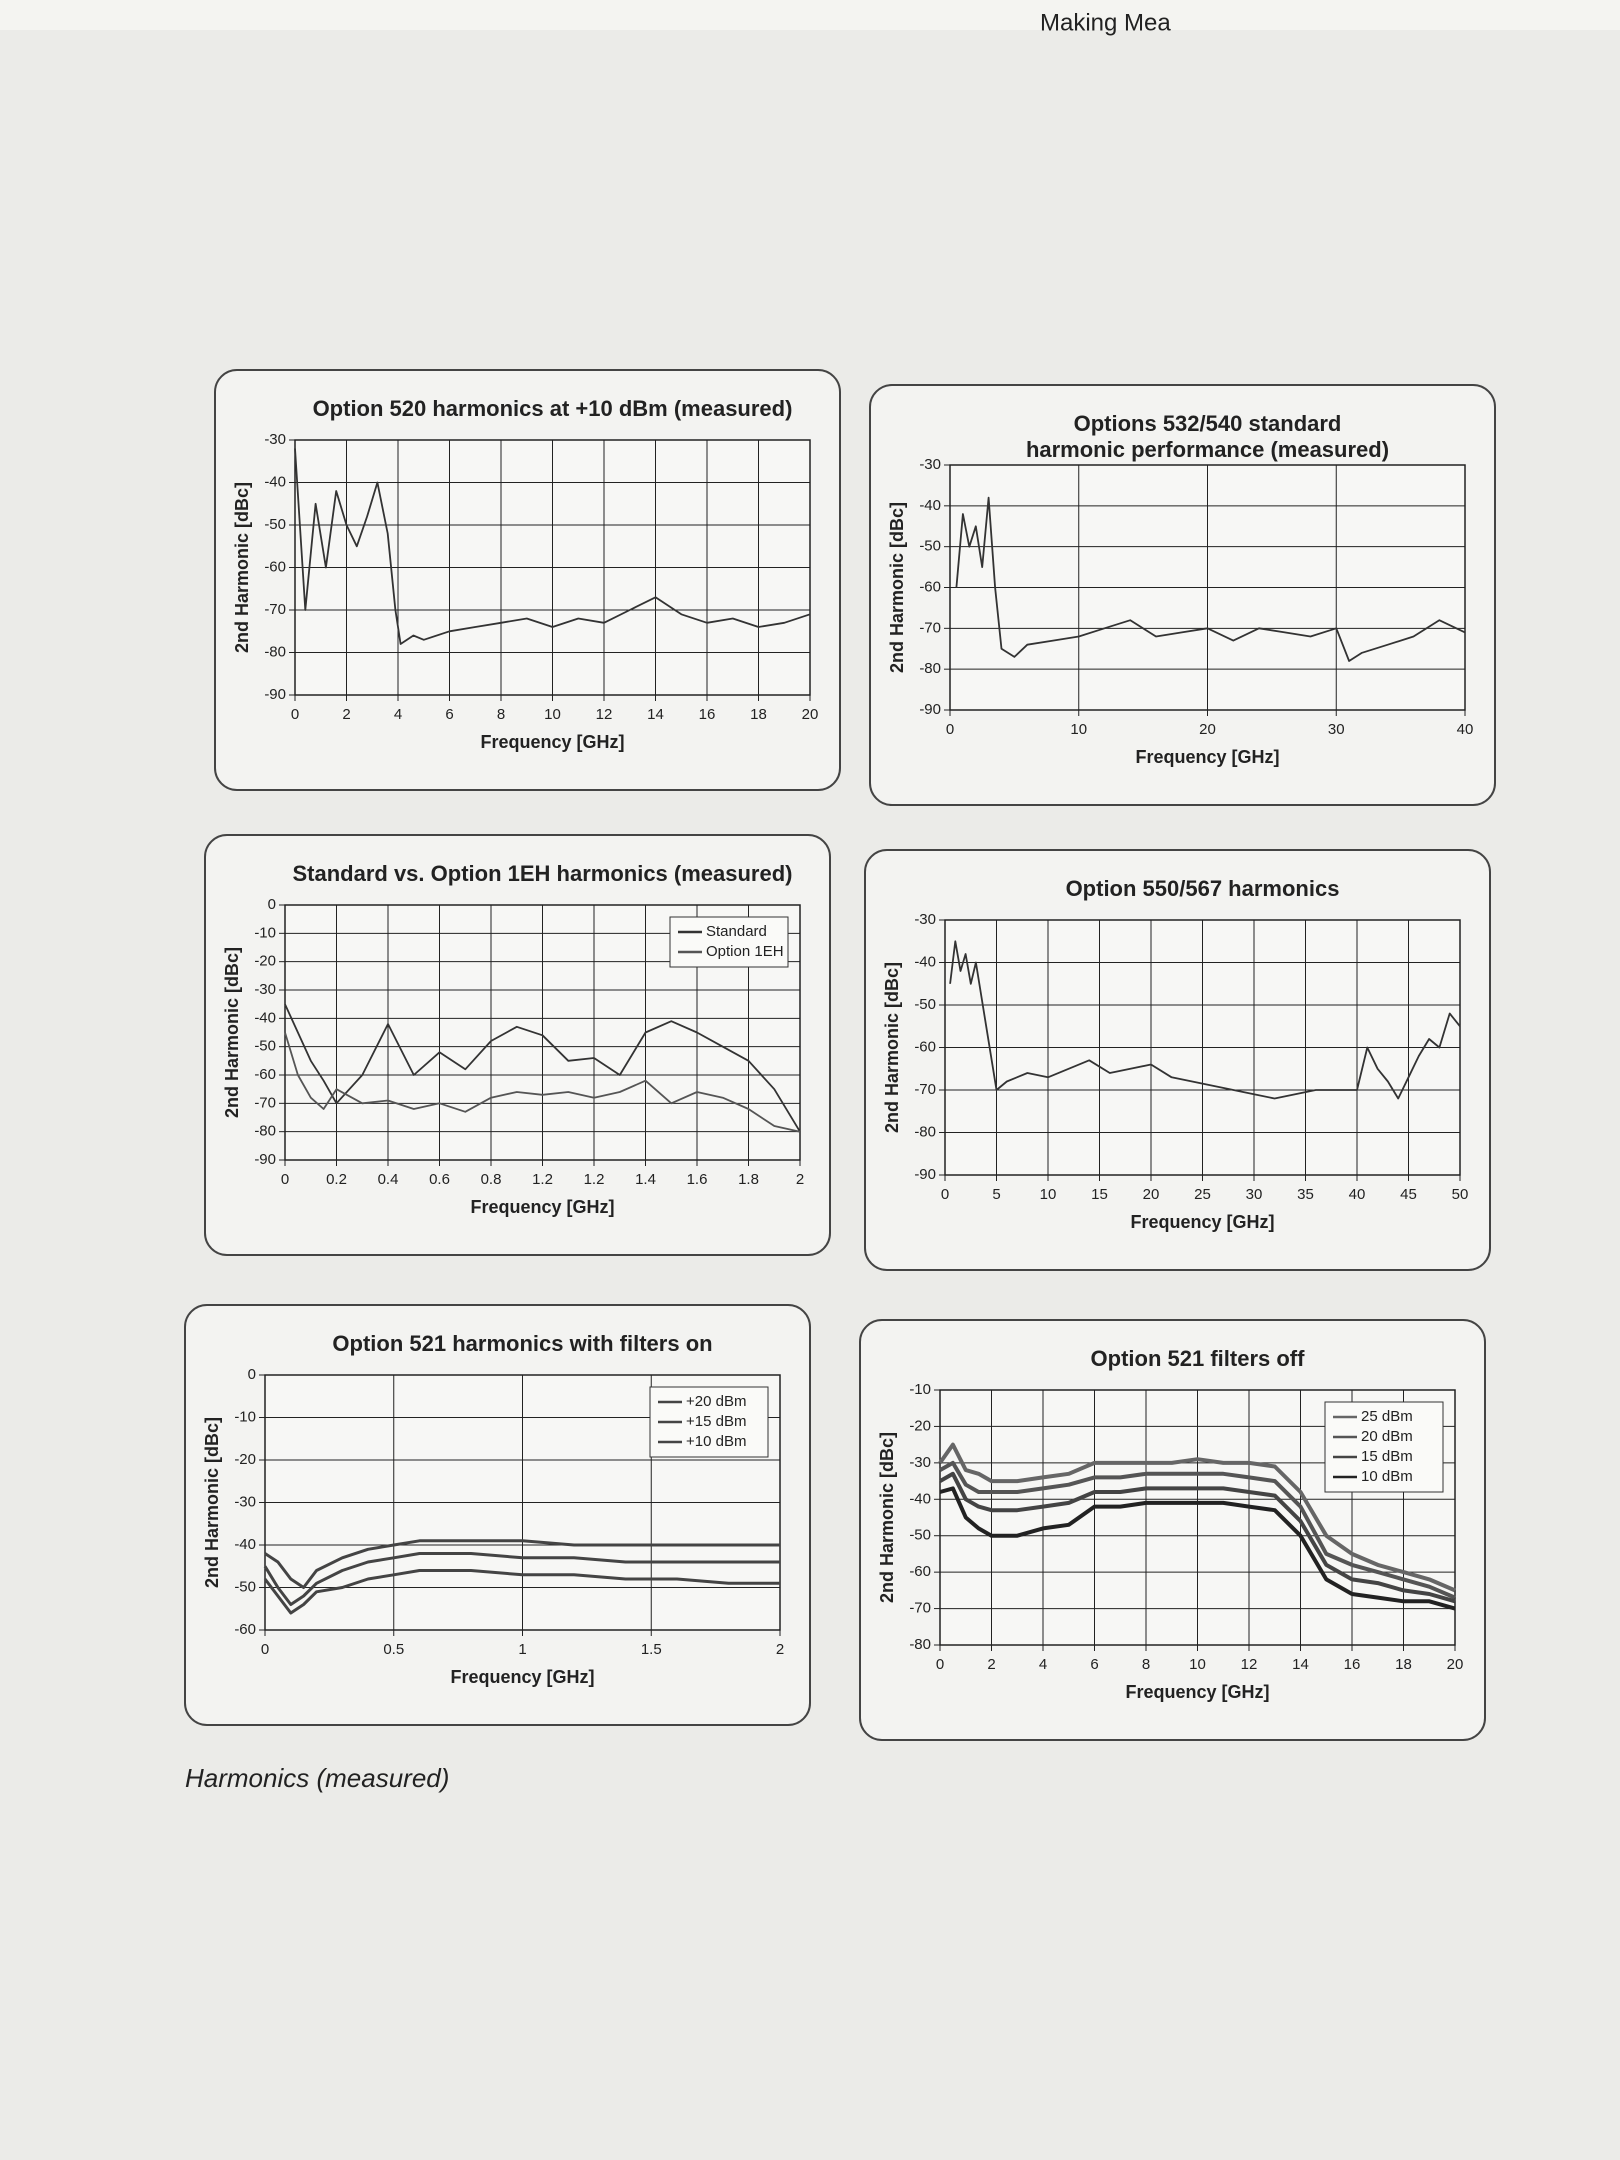 This screenshot has height=2160, width=1620. Describe the element at coordinates (729, 942) in the screenshot. I see `legend-box` at that location.